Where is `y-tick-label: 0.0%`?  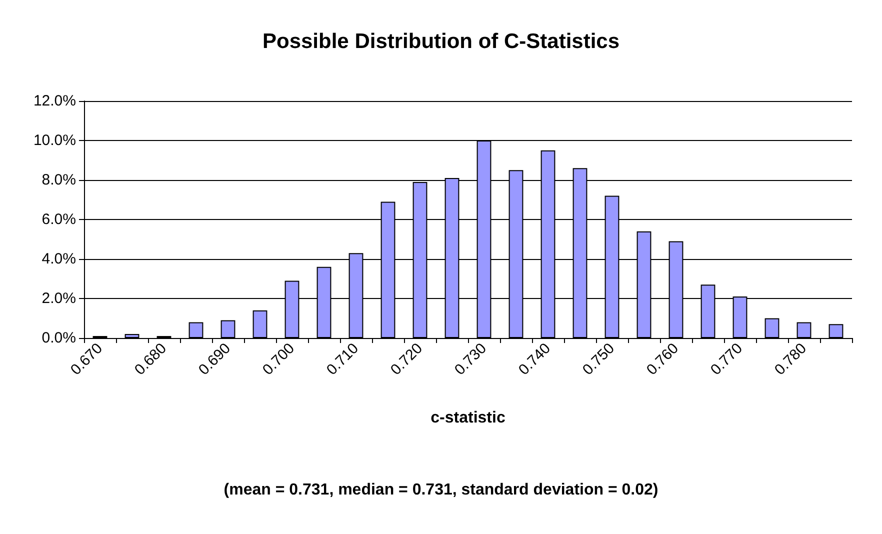 y-tick-label: 0.0% is located at coordinates (59, 338).